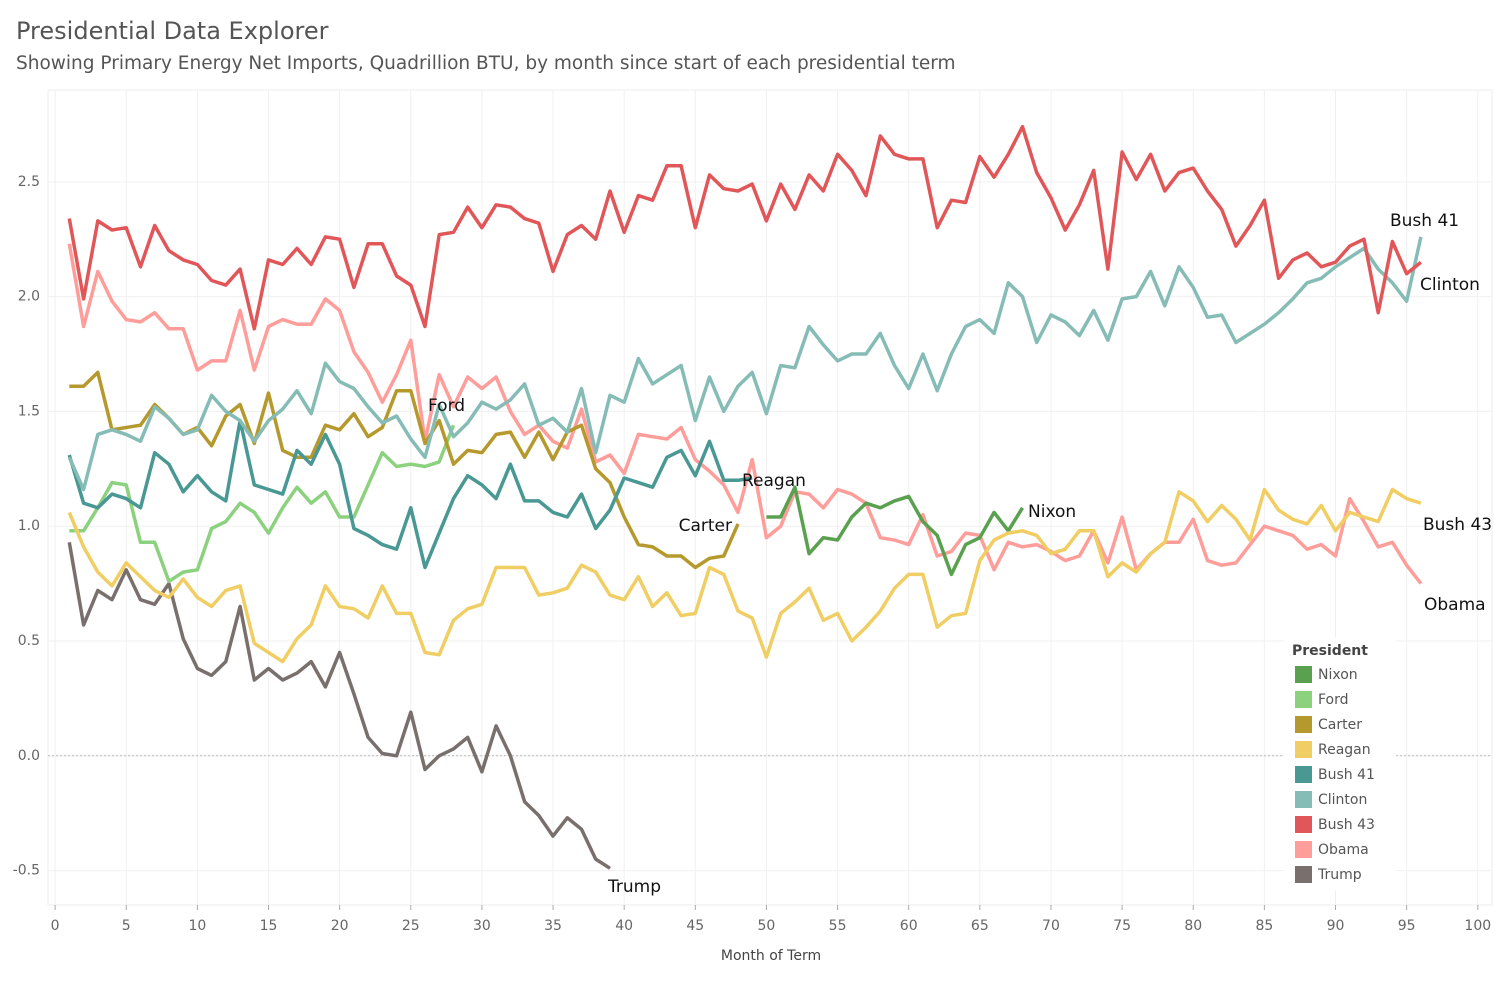  I want to click on x-tick-label: 55, so click(838, 926).